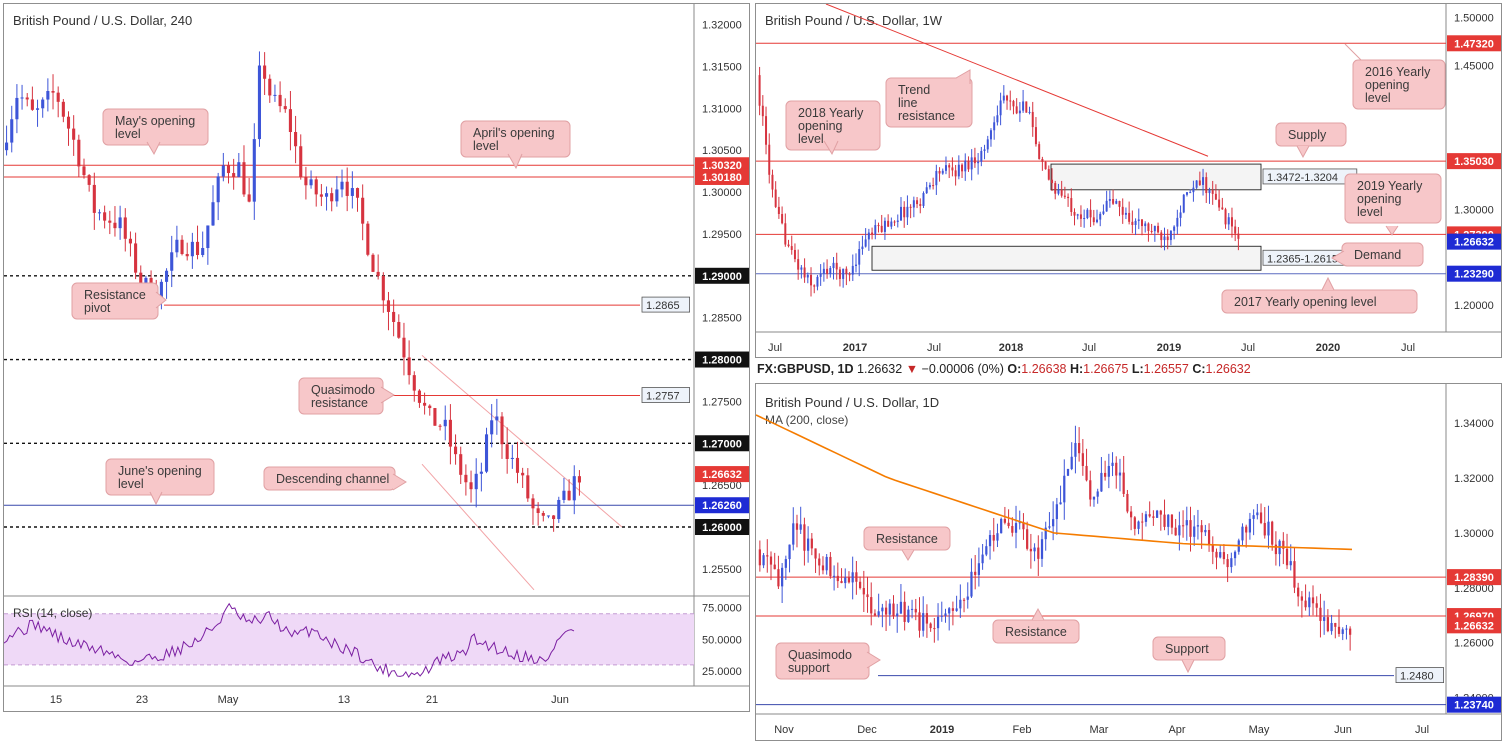 The image size is (1505, 745). I want to click on h4-quasimodo-annotation: Quasimodo, so click(343, 390).